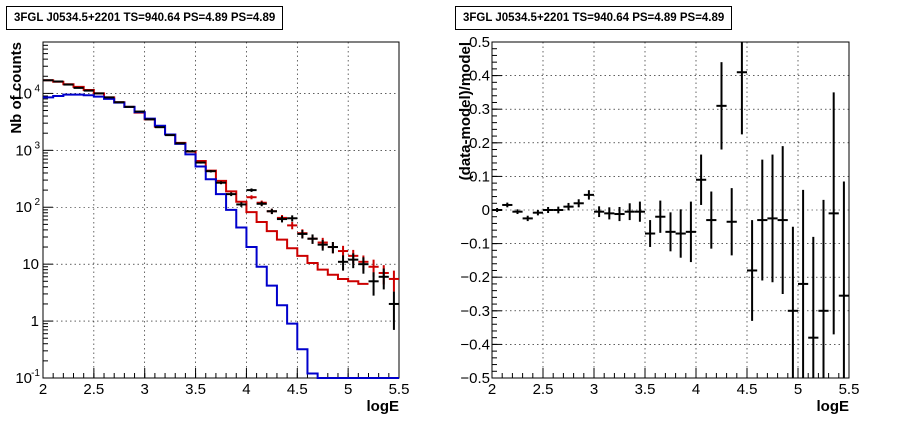 The image size is (898, 421). Describe the element at coordinates (833, 406) in the screenshot. I see `x-axis-label: logE` at that location.